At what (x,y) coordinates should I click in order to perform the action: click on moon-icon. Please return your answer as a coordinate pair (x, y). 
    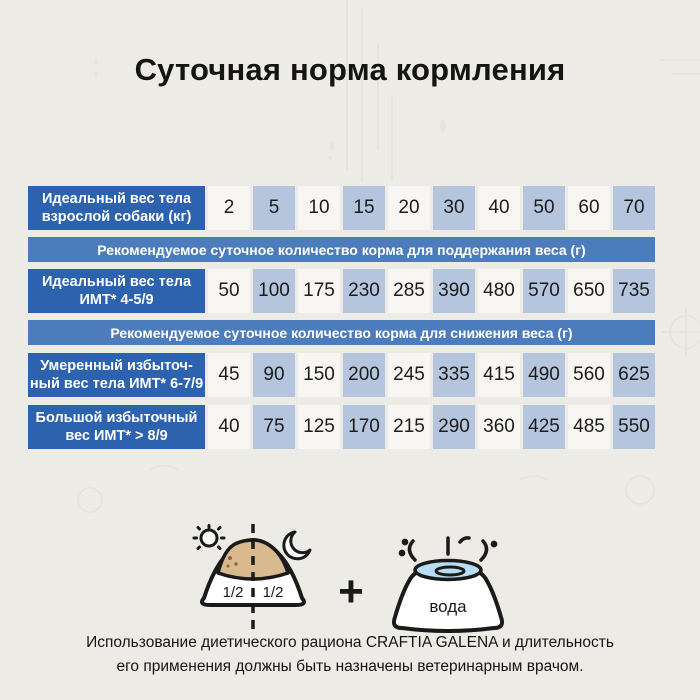
    Looking at the image, I should click on (297, 545).